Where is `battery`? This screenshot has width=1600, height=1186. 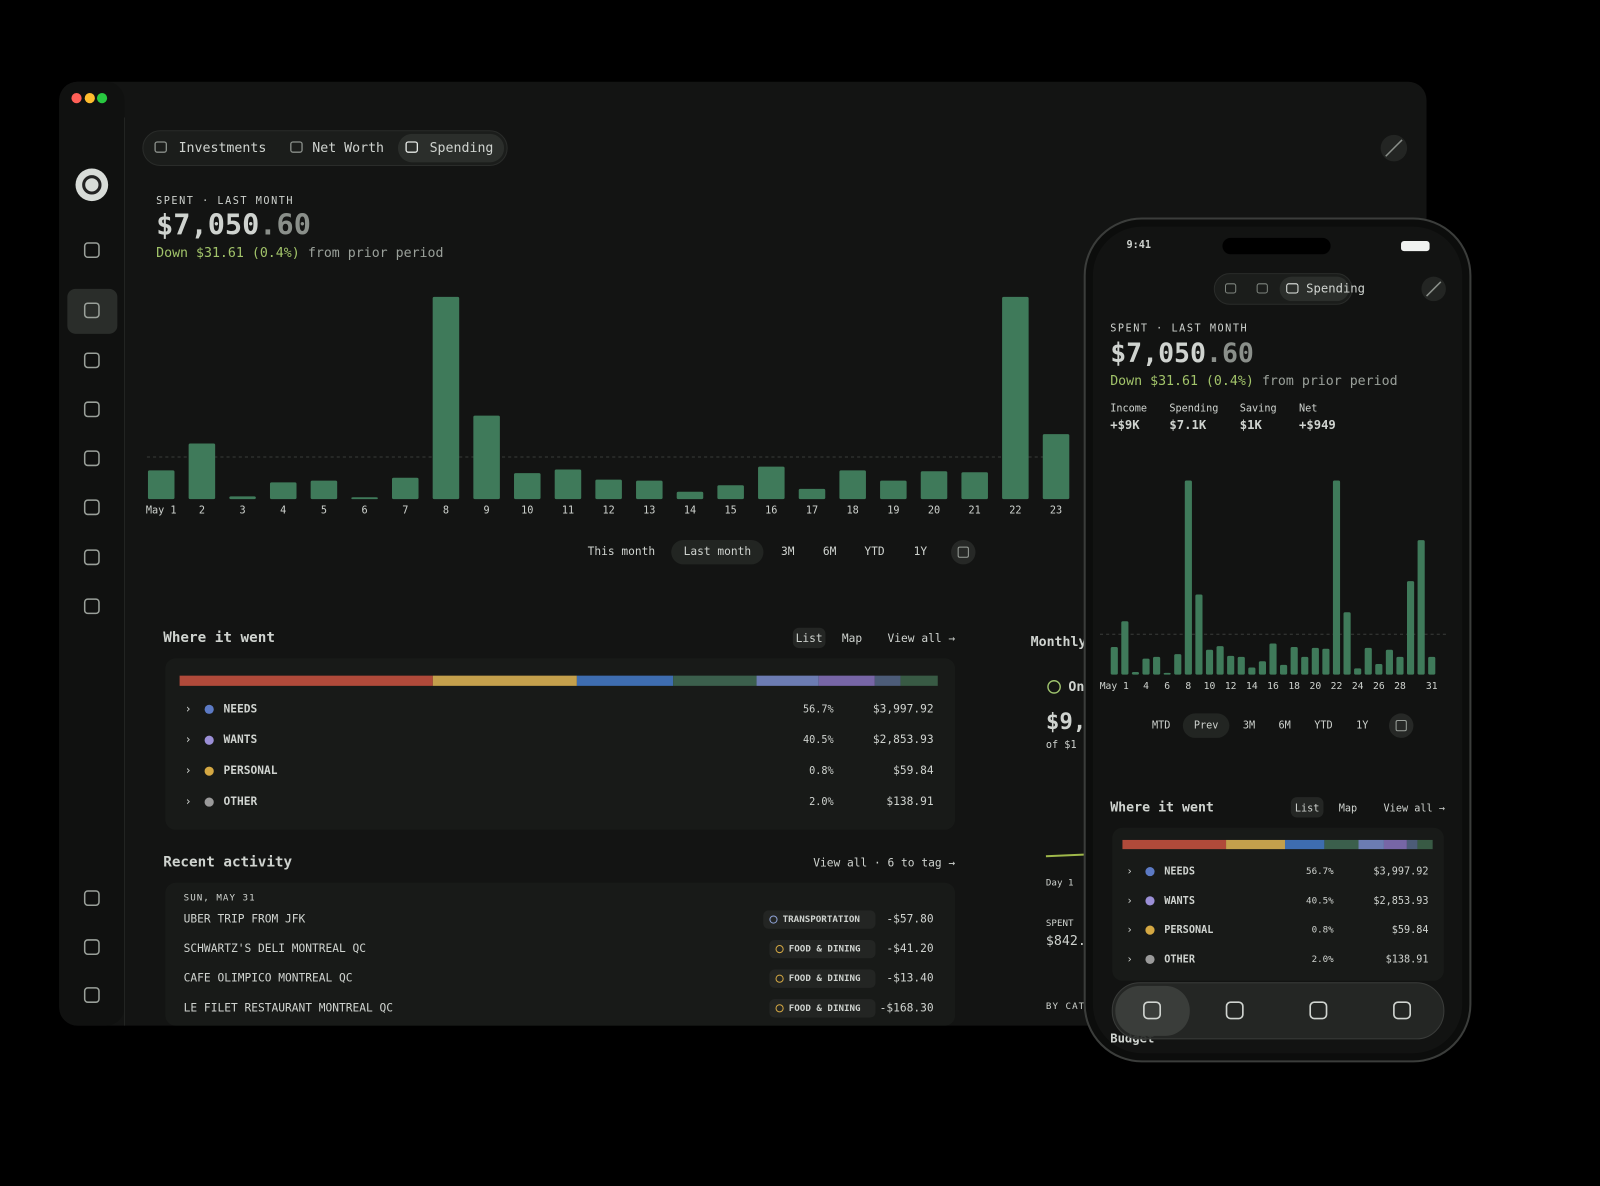 battery is located at coordinates (1415, 246).